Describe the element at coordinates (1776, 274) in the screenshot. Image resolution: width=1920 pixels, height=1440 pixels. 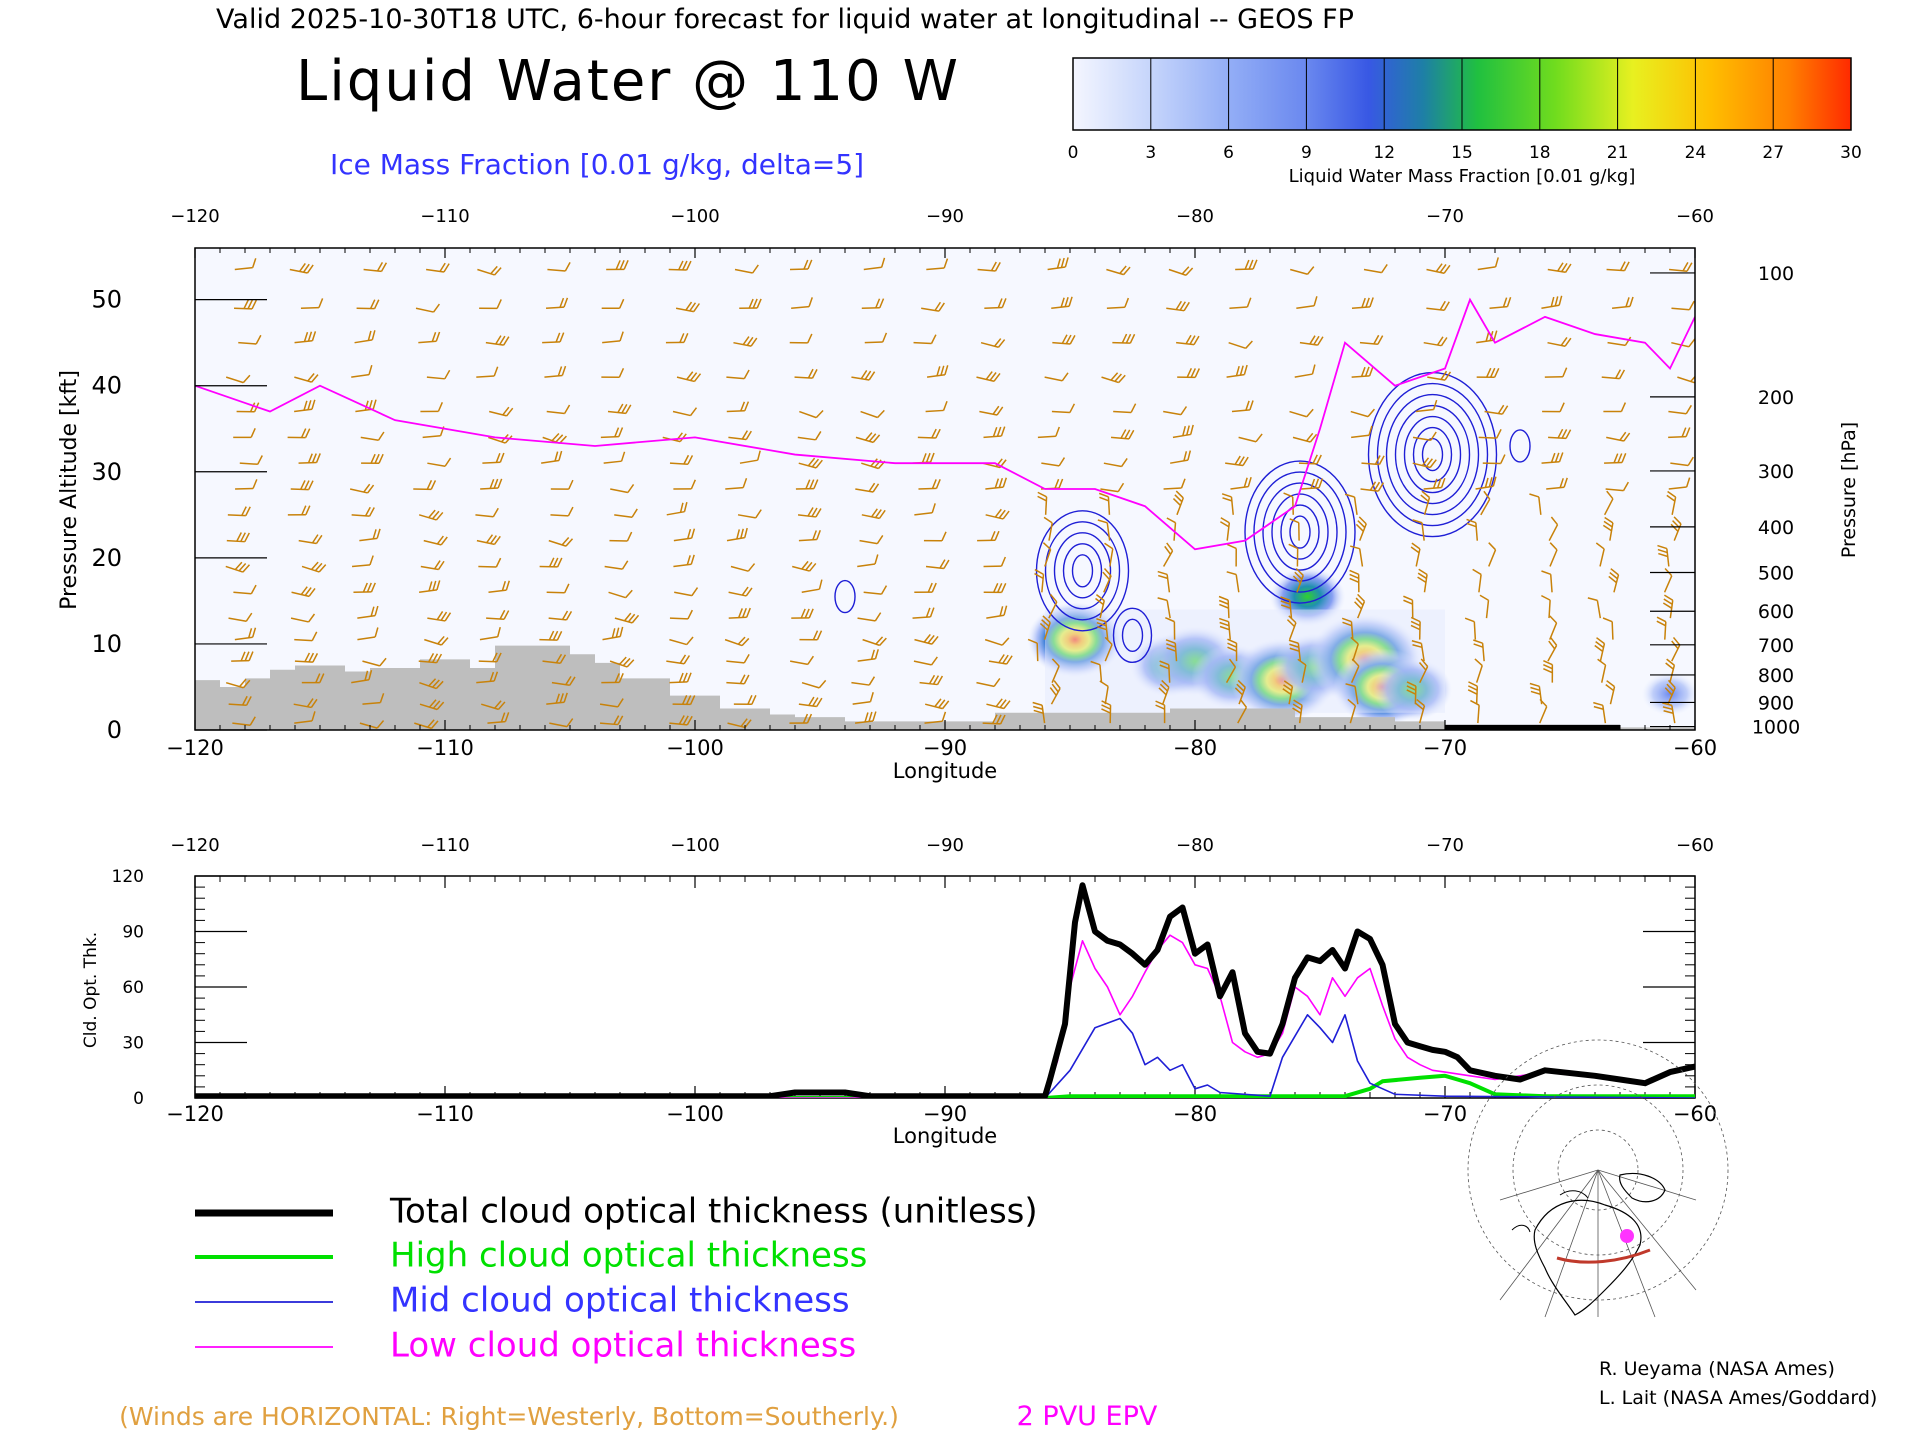
I see `pressure-tick-label: 100` at that location.